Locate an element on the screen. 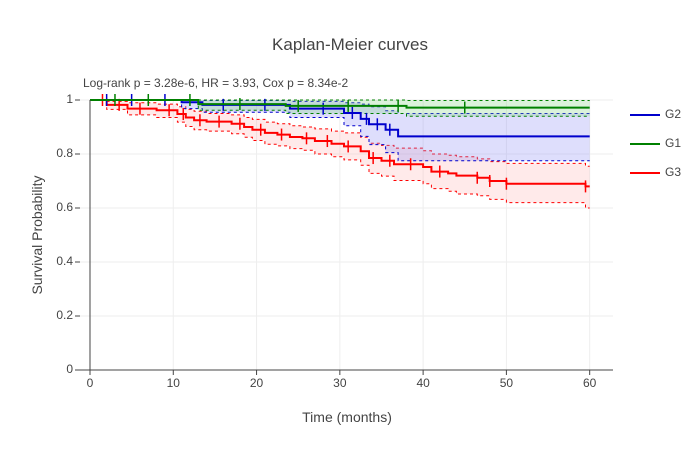 The height and width of the screenshot is (450, 700). x-tick-label: 10 is located at coordinates (174, 383).